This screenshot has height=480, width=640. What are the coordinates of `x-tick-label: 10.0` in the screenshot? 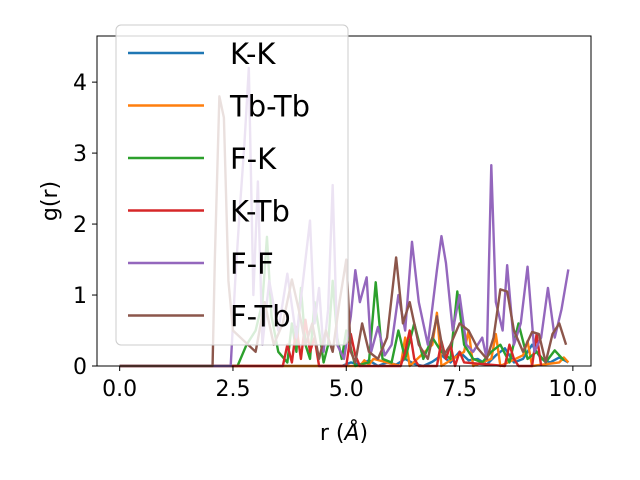 It's located at (572, 389).